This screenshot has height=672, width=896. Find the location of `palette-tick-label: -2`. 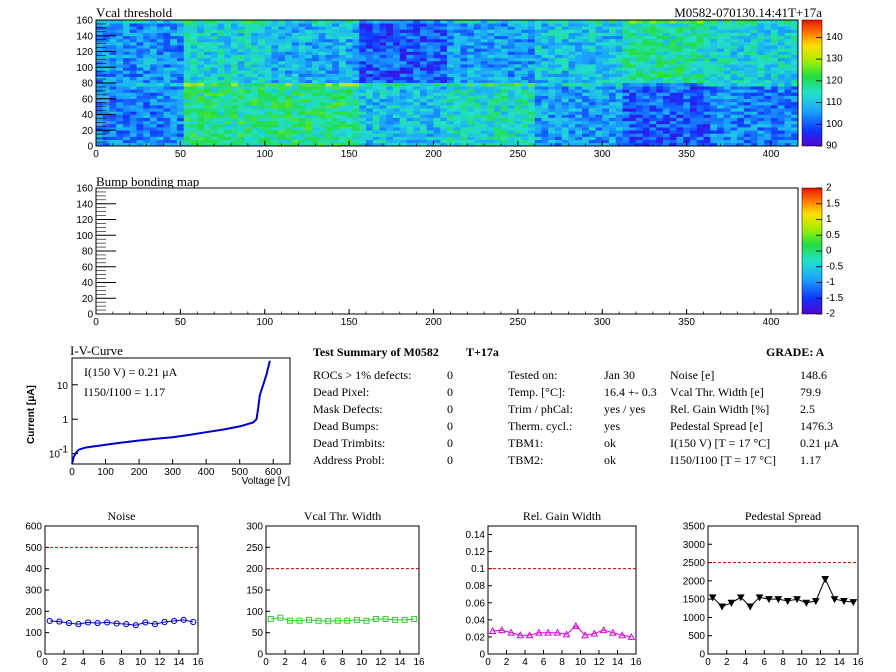

palette-tick-label: -2 is located at coordinates (830, 314).